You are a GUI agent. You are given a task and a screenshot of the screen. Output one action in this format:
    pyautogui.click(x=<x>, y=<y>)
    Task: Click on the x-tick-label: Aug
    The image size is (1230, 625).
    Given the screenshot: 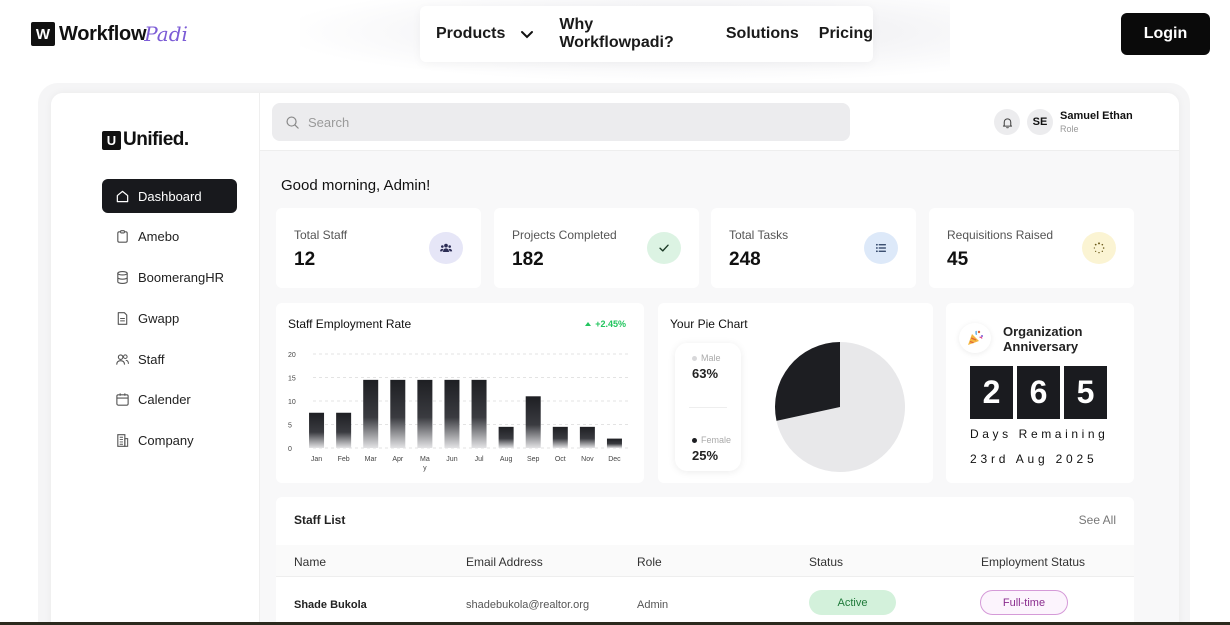 What is the action you would take?
    pyautogui.click(x=506, y=459)
    